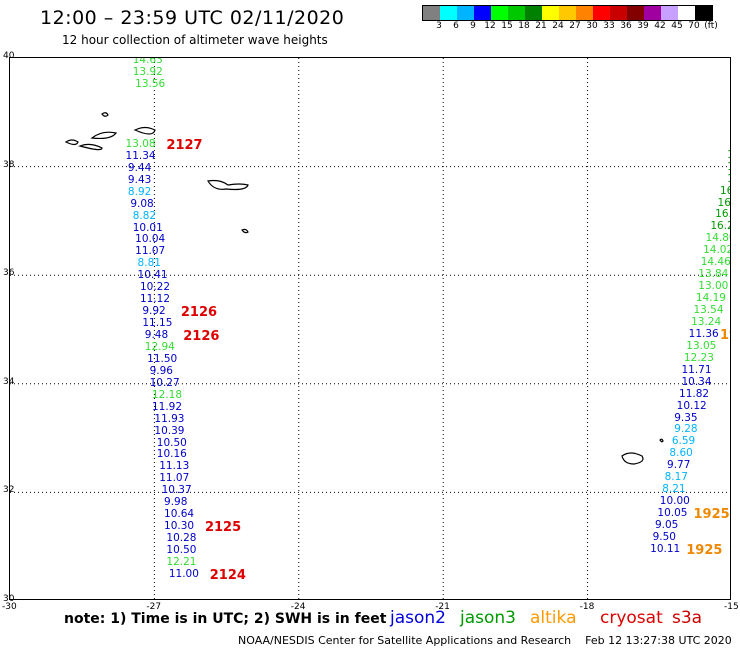 The image size is (740, 650). I want to click on lon-tick-label: -15, so click(731, 607).